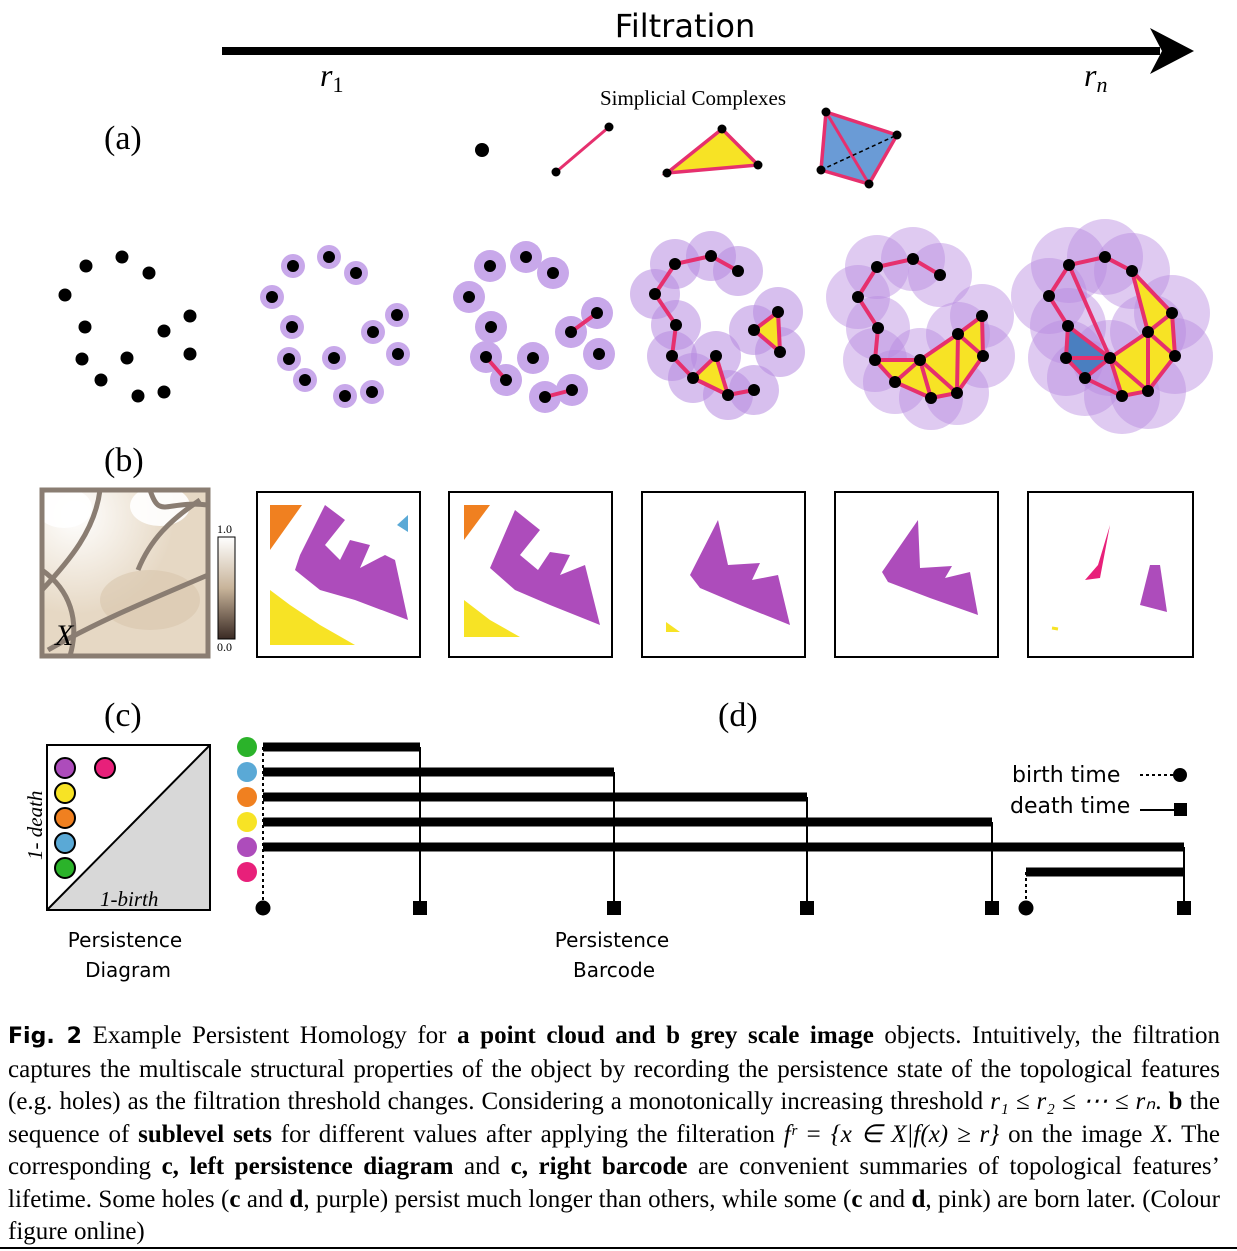  I want to click on diagram-xlabel: 1-birth, so click(129, 899).